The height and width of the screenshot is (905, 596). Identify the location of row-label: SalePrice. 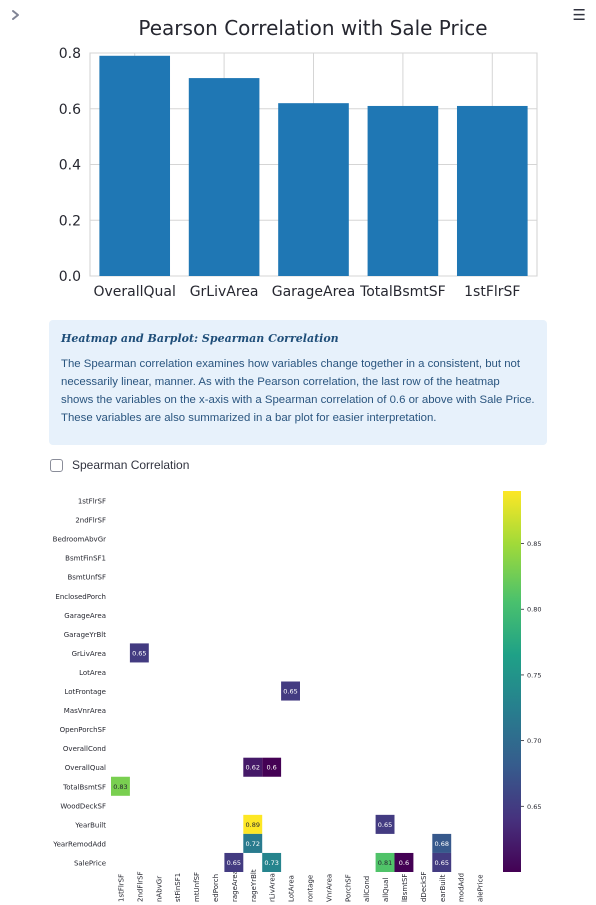
(90, 863).